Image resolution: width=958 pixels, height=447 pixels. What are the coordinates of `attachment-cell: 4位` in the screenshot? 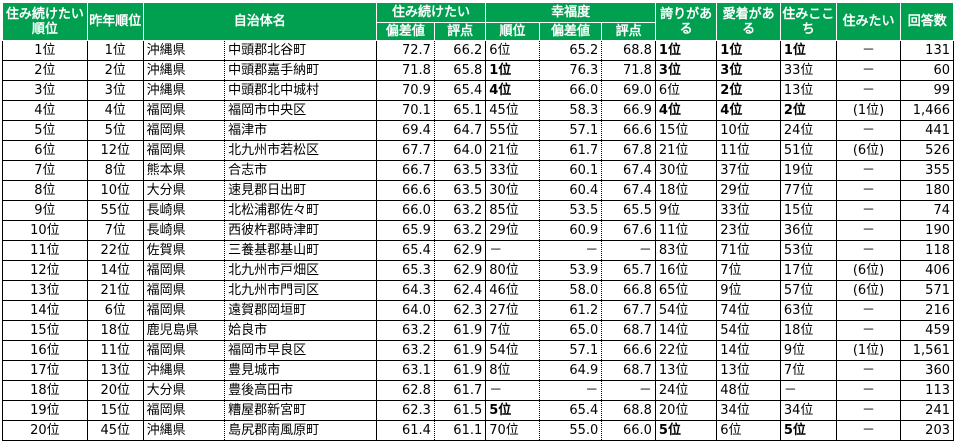 It's located at (748, 110).